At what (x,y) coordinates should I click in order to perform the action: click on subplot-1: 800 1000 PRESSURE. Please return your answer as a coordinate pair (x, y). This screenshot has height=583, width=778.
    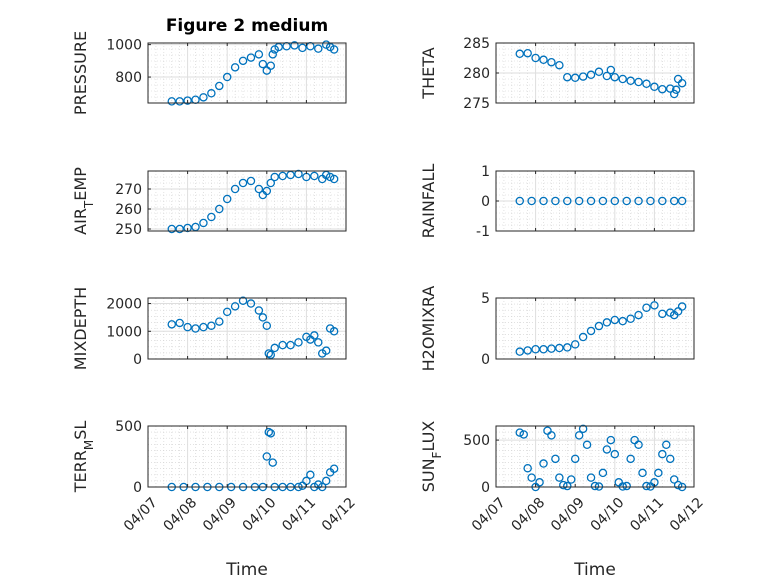
    Looking at the image, I should click on (209, 73).